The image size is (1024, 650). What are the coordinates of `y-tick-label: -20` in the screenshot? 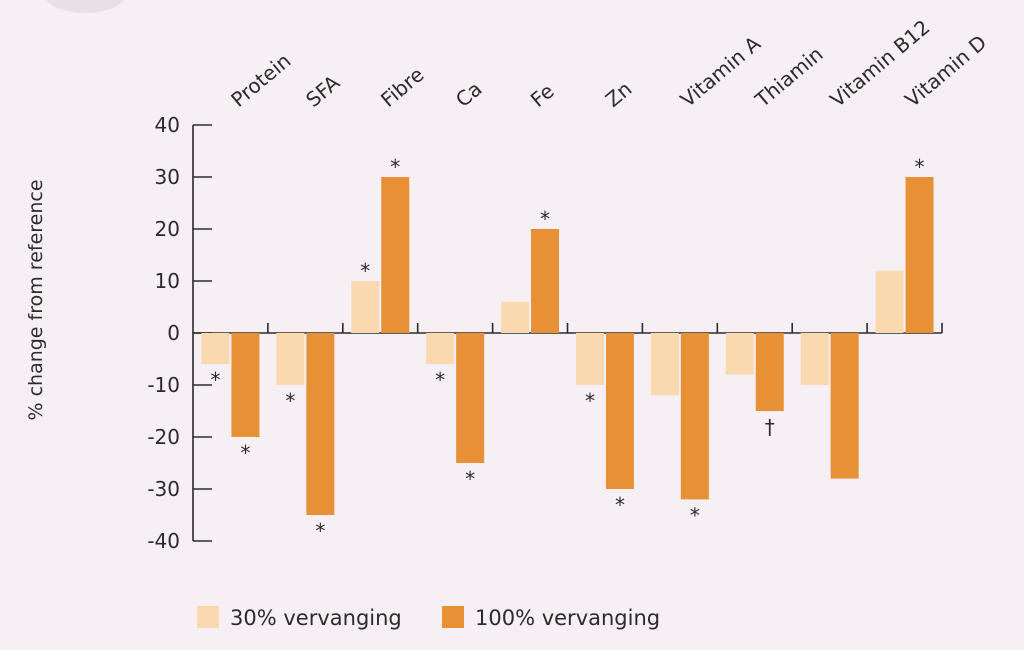 It's located at (163, 437).